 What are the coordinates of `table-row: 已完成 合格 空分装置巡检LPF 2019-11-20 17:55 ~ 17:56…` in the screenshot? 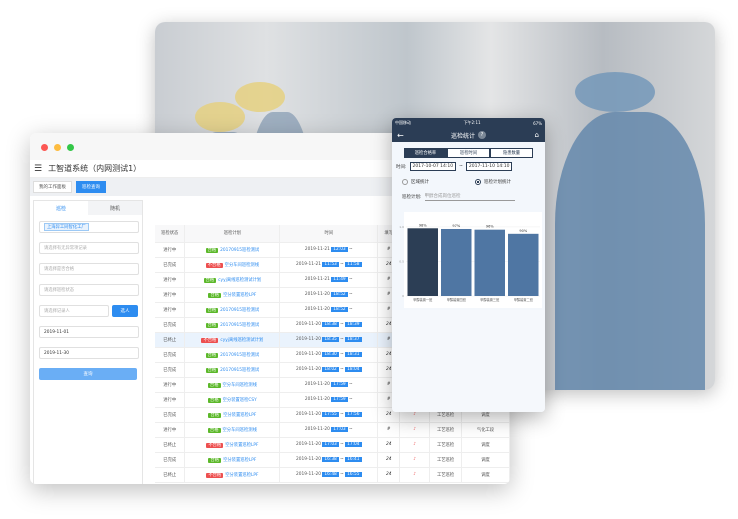 It's located at (332, 415).